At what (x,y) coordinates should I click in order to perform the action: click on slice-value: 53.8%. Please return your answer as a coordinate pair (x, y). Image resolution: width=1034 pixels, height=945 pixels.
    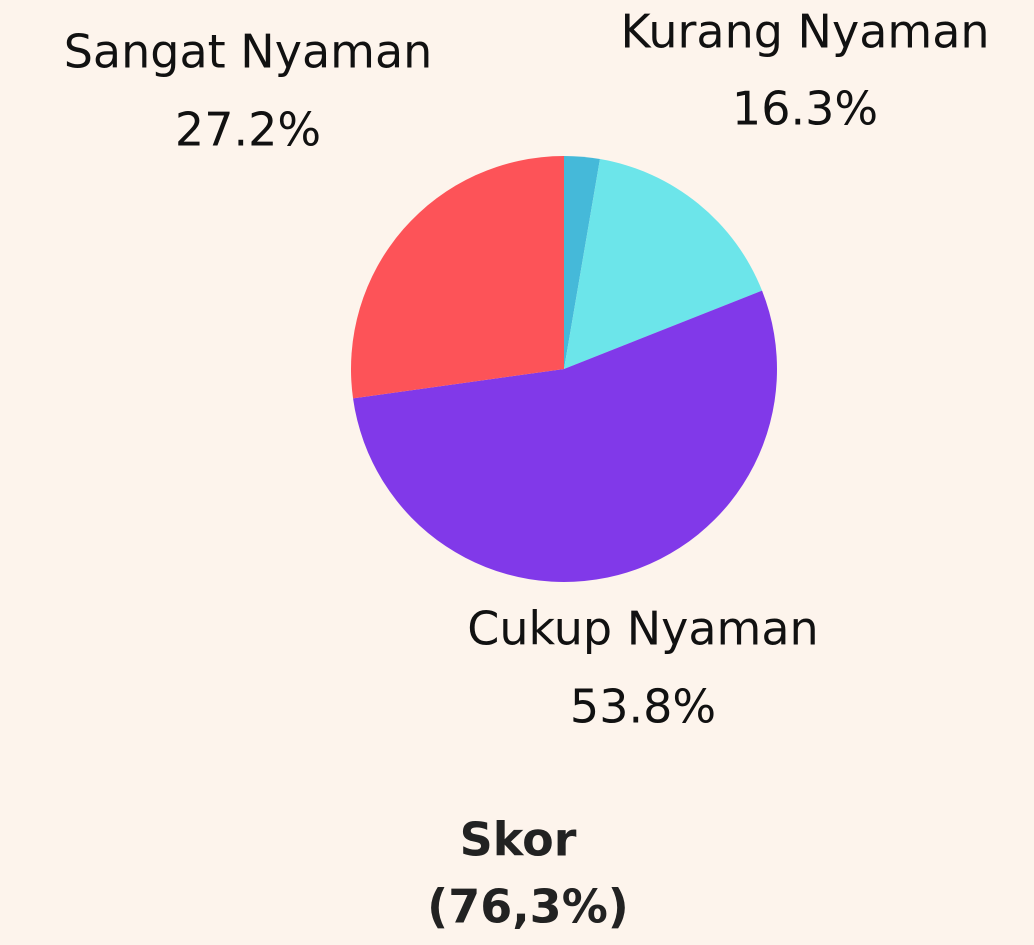
    Looking at the image, I should click on (643, 707).